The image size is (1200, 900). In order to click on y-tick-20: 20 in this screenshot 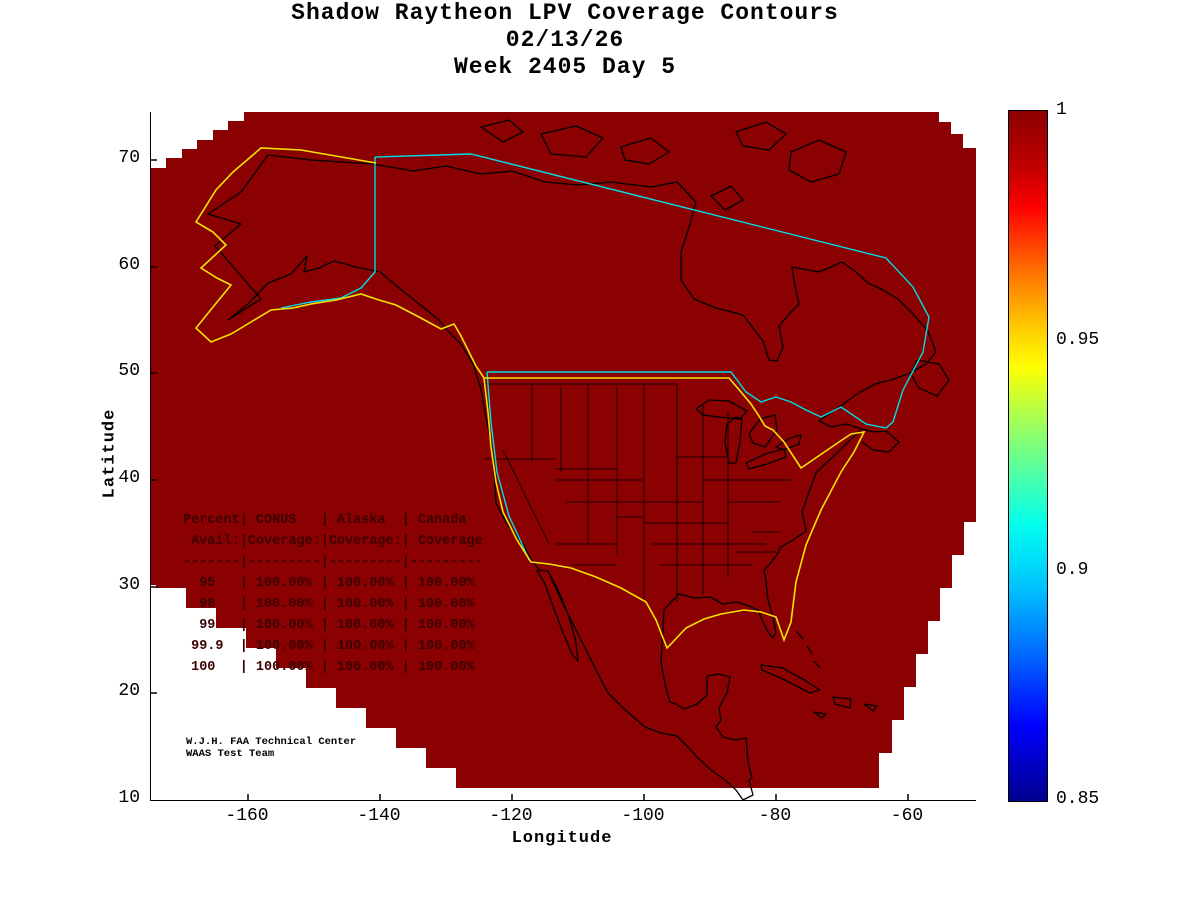, I will do `click(129, 691)`.